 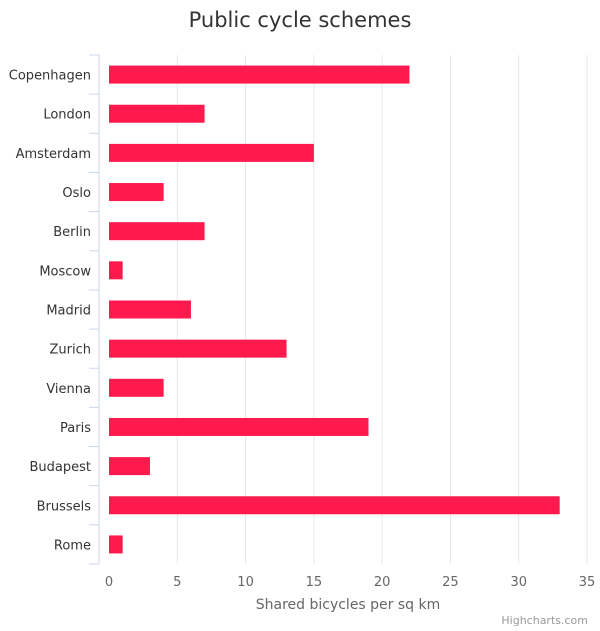 What do you see at coordinates (71, 350) in the screenshot?
I see `category-label: Zurich` at bounding box center [71, 350].